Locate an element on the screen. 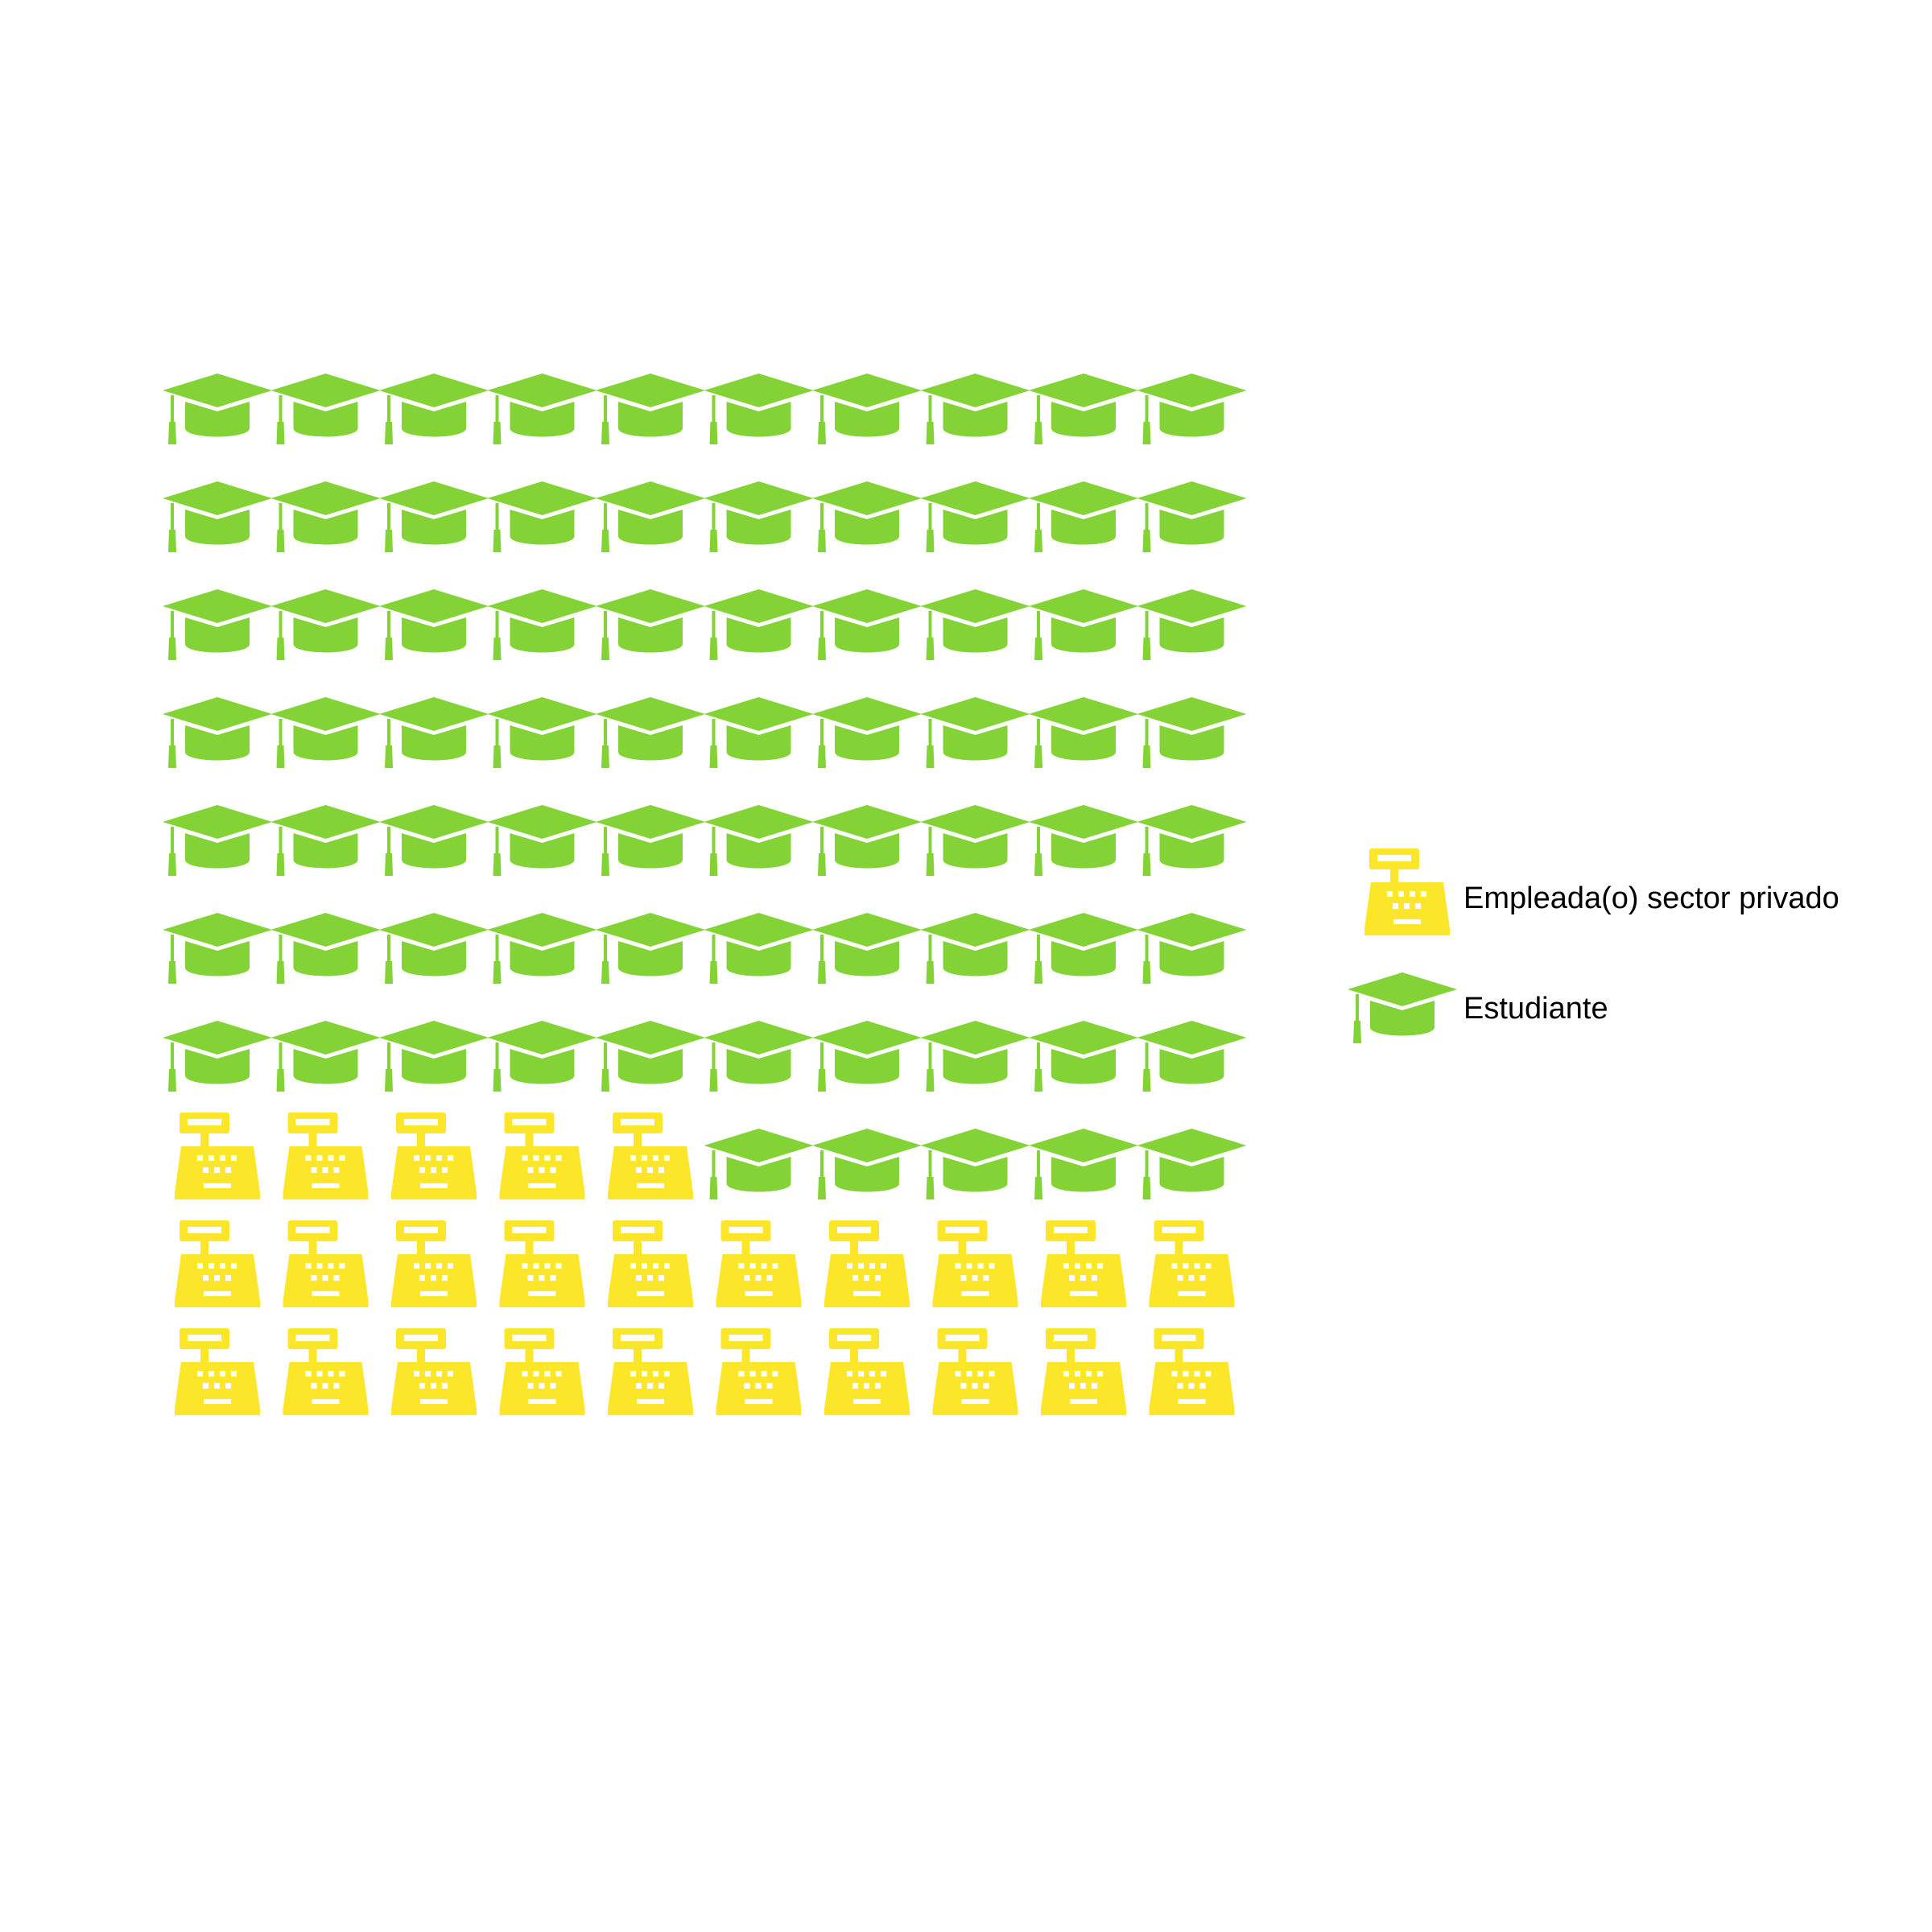 This screenshot has width=1932, height=1932. legend-label-employee: Empleada(o) sector privado is located at coordinates (1651, 898).